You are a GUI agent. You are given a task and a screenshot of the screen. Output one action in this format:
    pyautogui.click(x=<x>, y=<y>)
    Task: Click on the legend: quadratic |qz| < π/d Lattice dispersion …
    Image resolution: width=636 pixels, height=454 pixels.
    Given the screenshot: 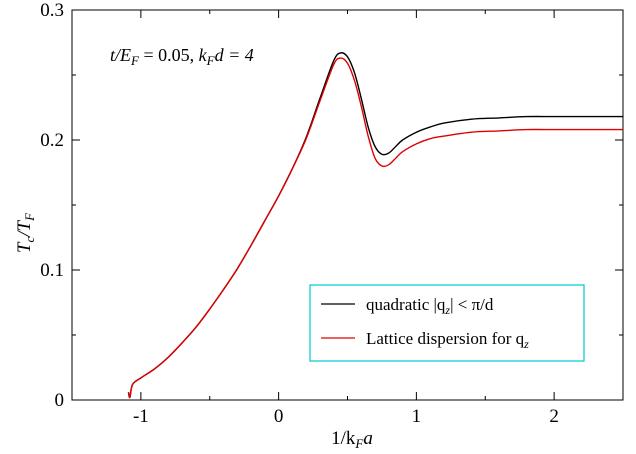 What is the action you would take?
    pyautogui.click(x=447, y=323)
    